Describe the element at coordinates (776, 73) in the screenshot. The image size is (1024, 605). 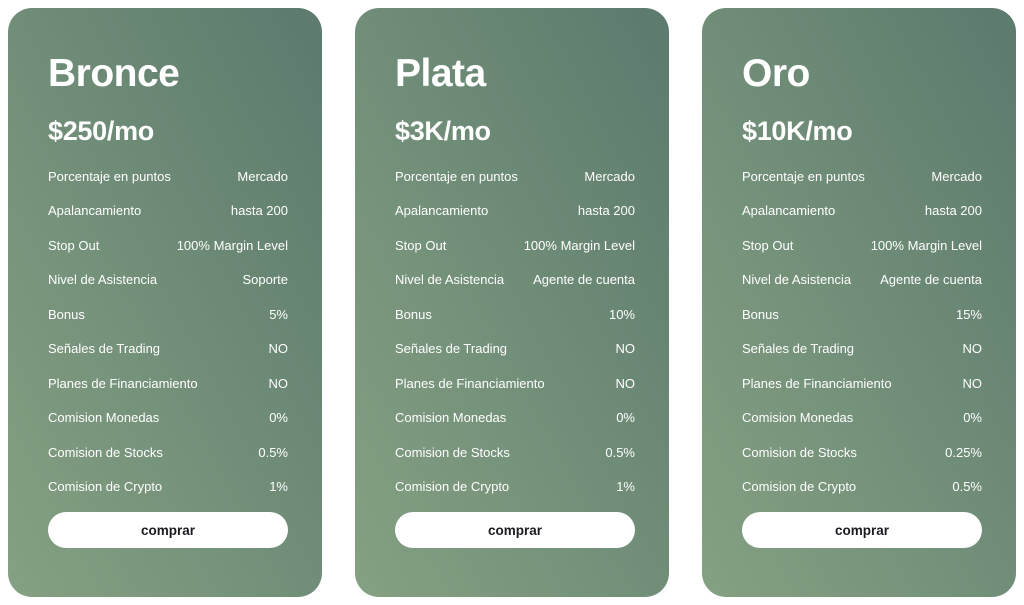
I see `plan-name: Oro` at that location.